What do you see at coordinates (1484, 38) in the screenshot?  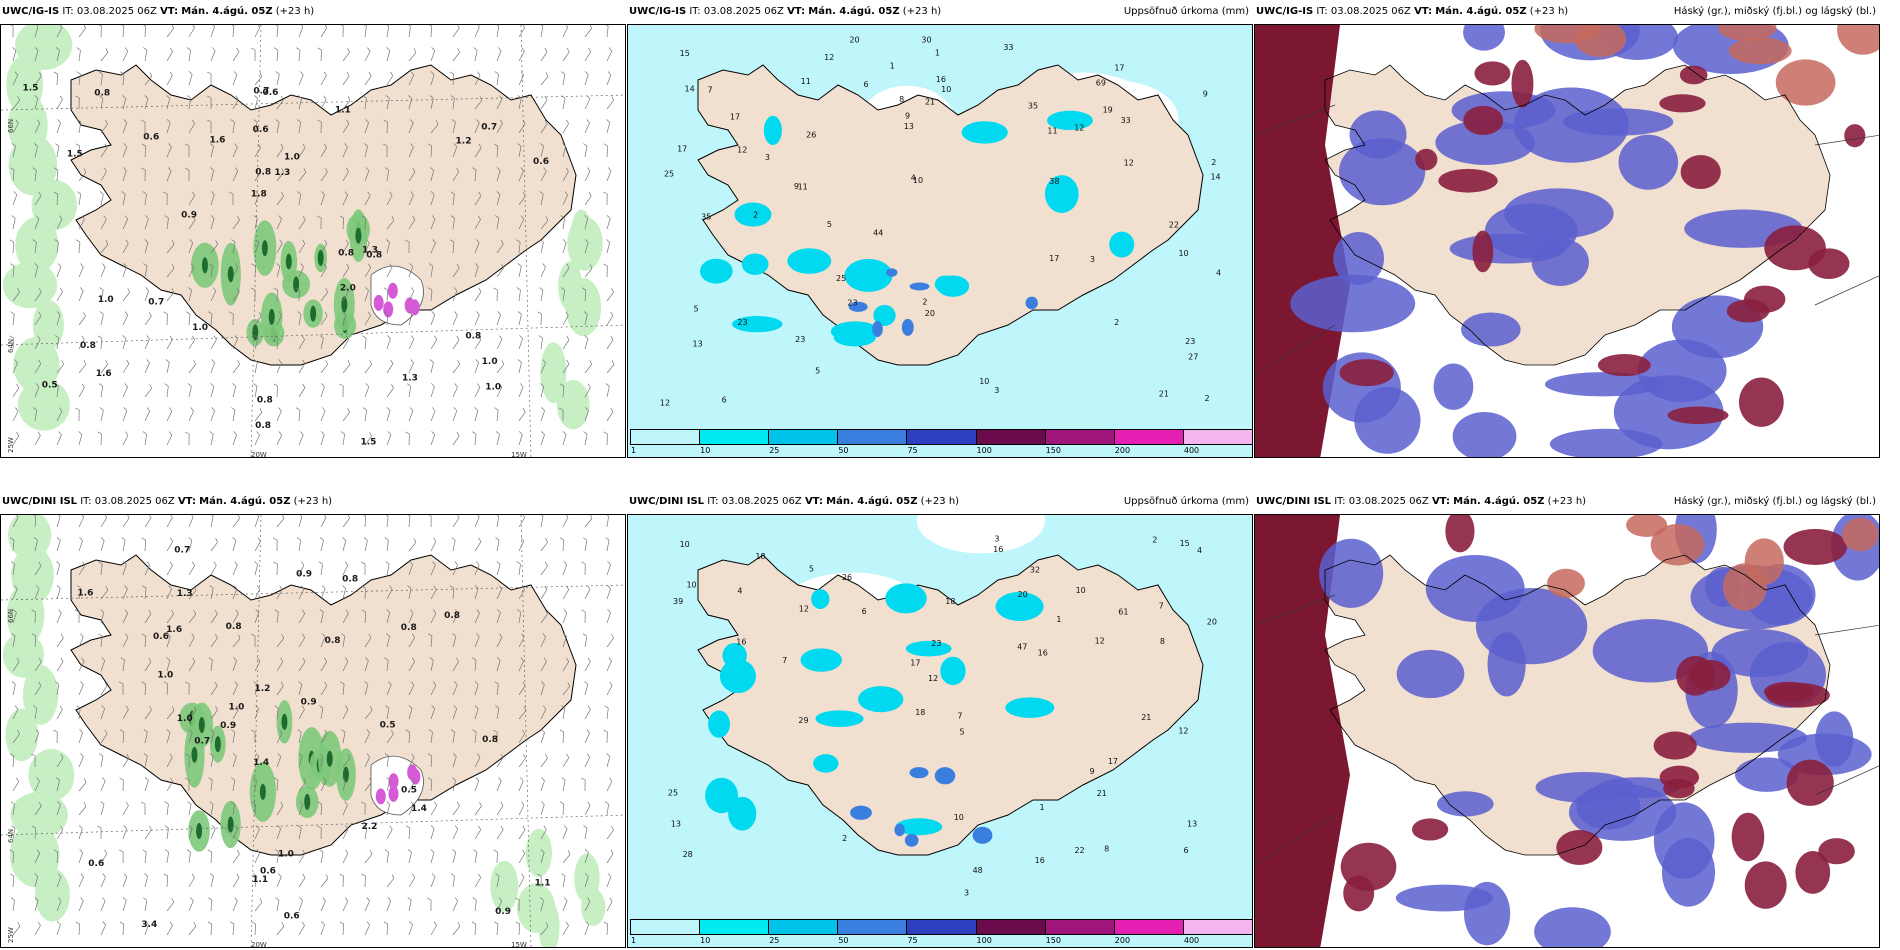 I see `low-cloud-area` at bounding box center [1484, 38].